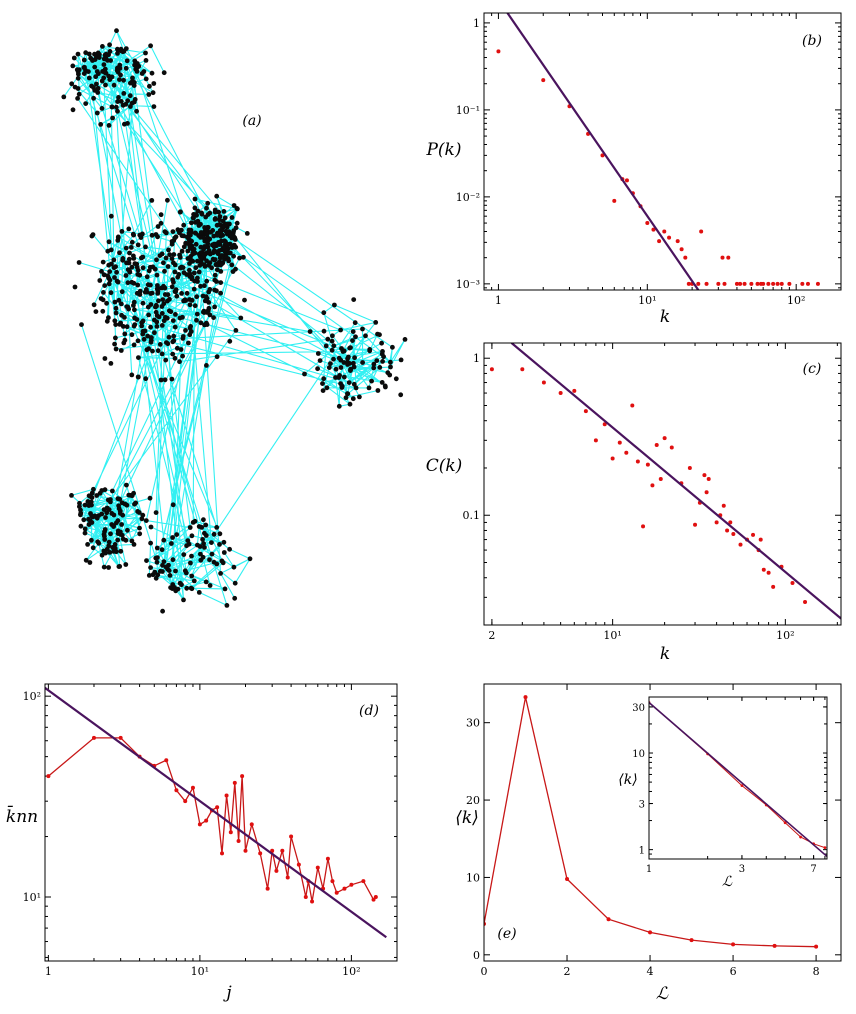 This screenshot has width=856, height=1014. I want to click on y-tick-label: 10⁻¹, so click(468, 110).